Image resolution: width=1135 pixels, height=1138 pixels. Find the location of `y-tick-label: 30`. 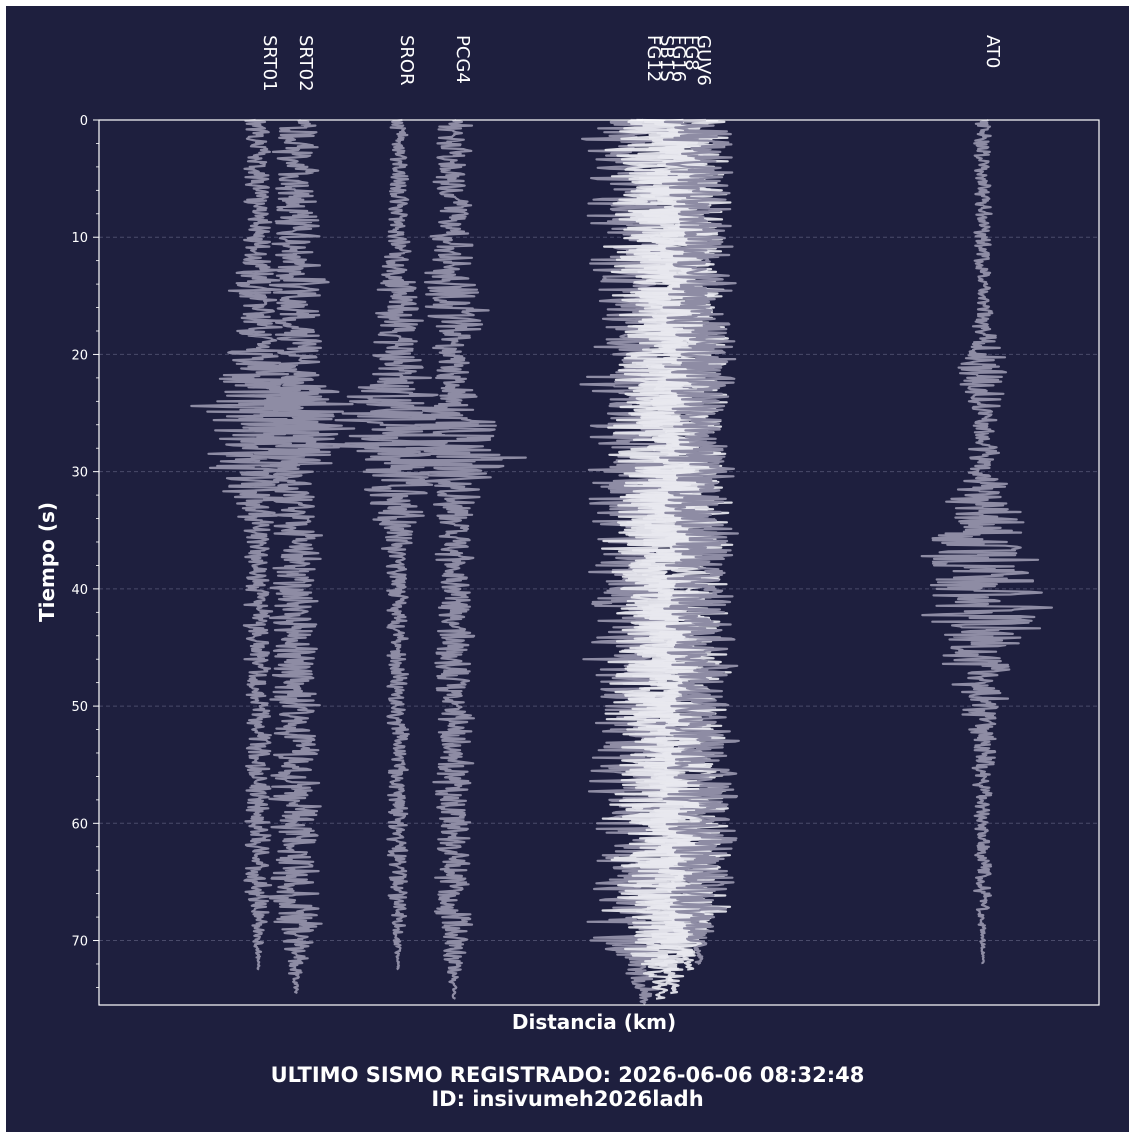

y-tick-label: 30 is located at coordinates (79, 473).